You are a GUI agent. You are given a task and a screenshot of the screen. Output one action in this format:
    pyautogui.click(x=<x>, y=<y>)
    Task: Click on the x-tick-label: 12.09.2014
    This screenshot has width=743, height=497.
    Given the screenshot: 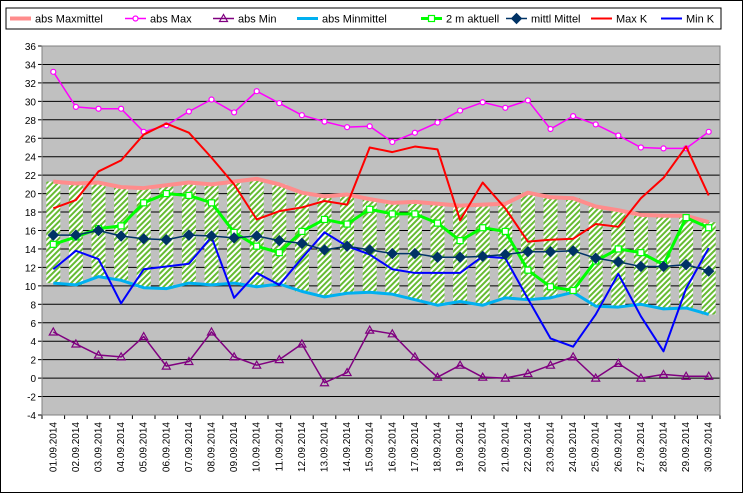 What is the action you would take?
    pyautogui.click(x=302, y=447)
    